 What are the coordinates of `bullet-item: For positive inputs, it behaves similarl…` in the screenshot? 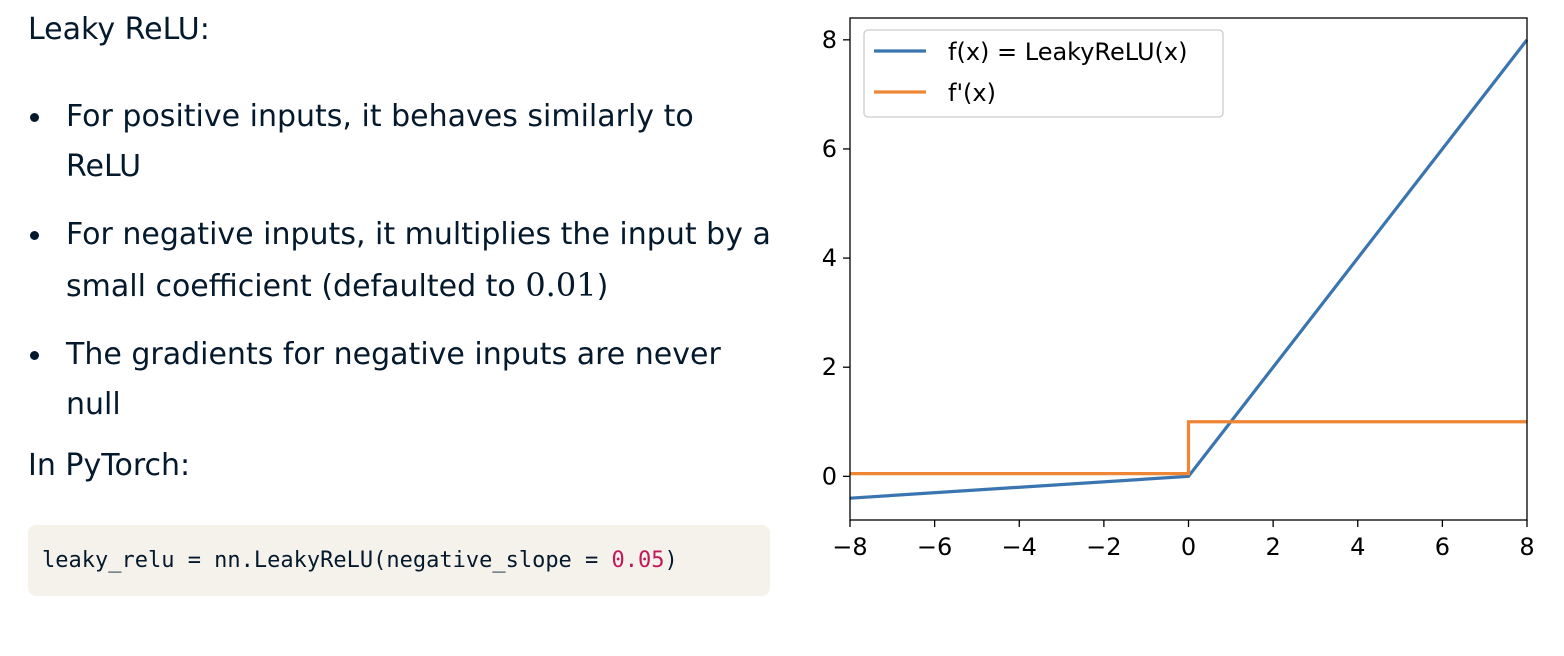 It's located at (403, 142).